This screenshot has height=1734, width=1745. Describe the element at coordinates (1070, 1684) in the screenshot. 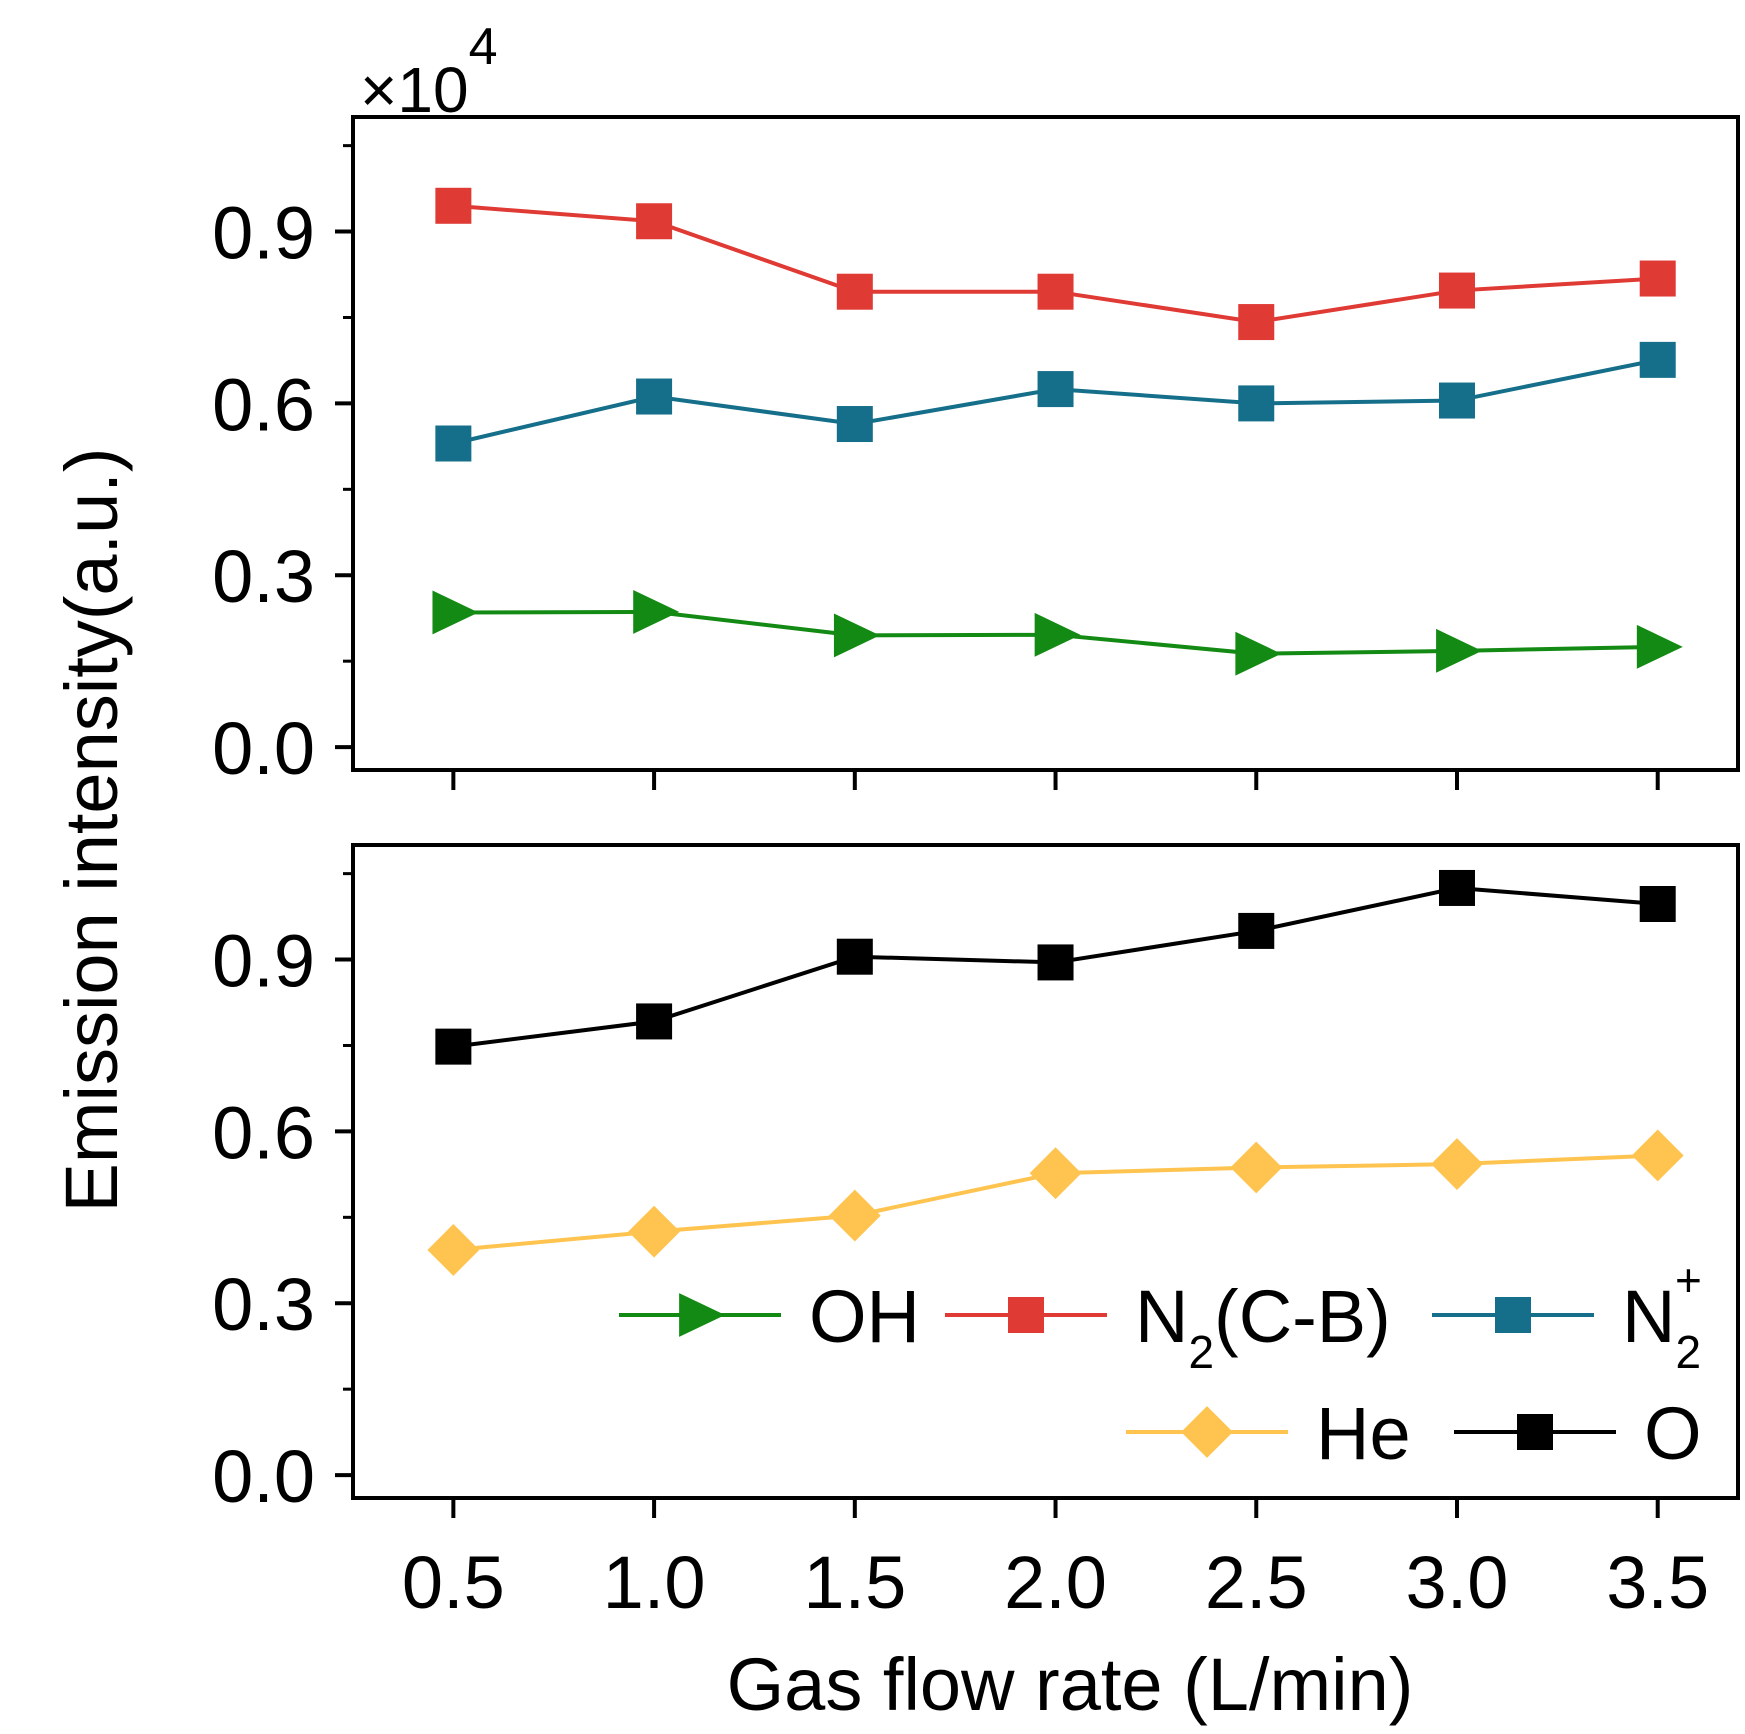

I see `x-axis-label: Gas flow rate (L/min)` at that location.